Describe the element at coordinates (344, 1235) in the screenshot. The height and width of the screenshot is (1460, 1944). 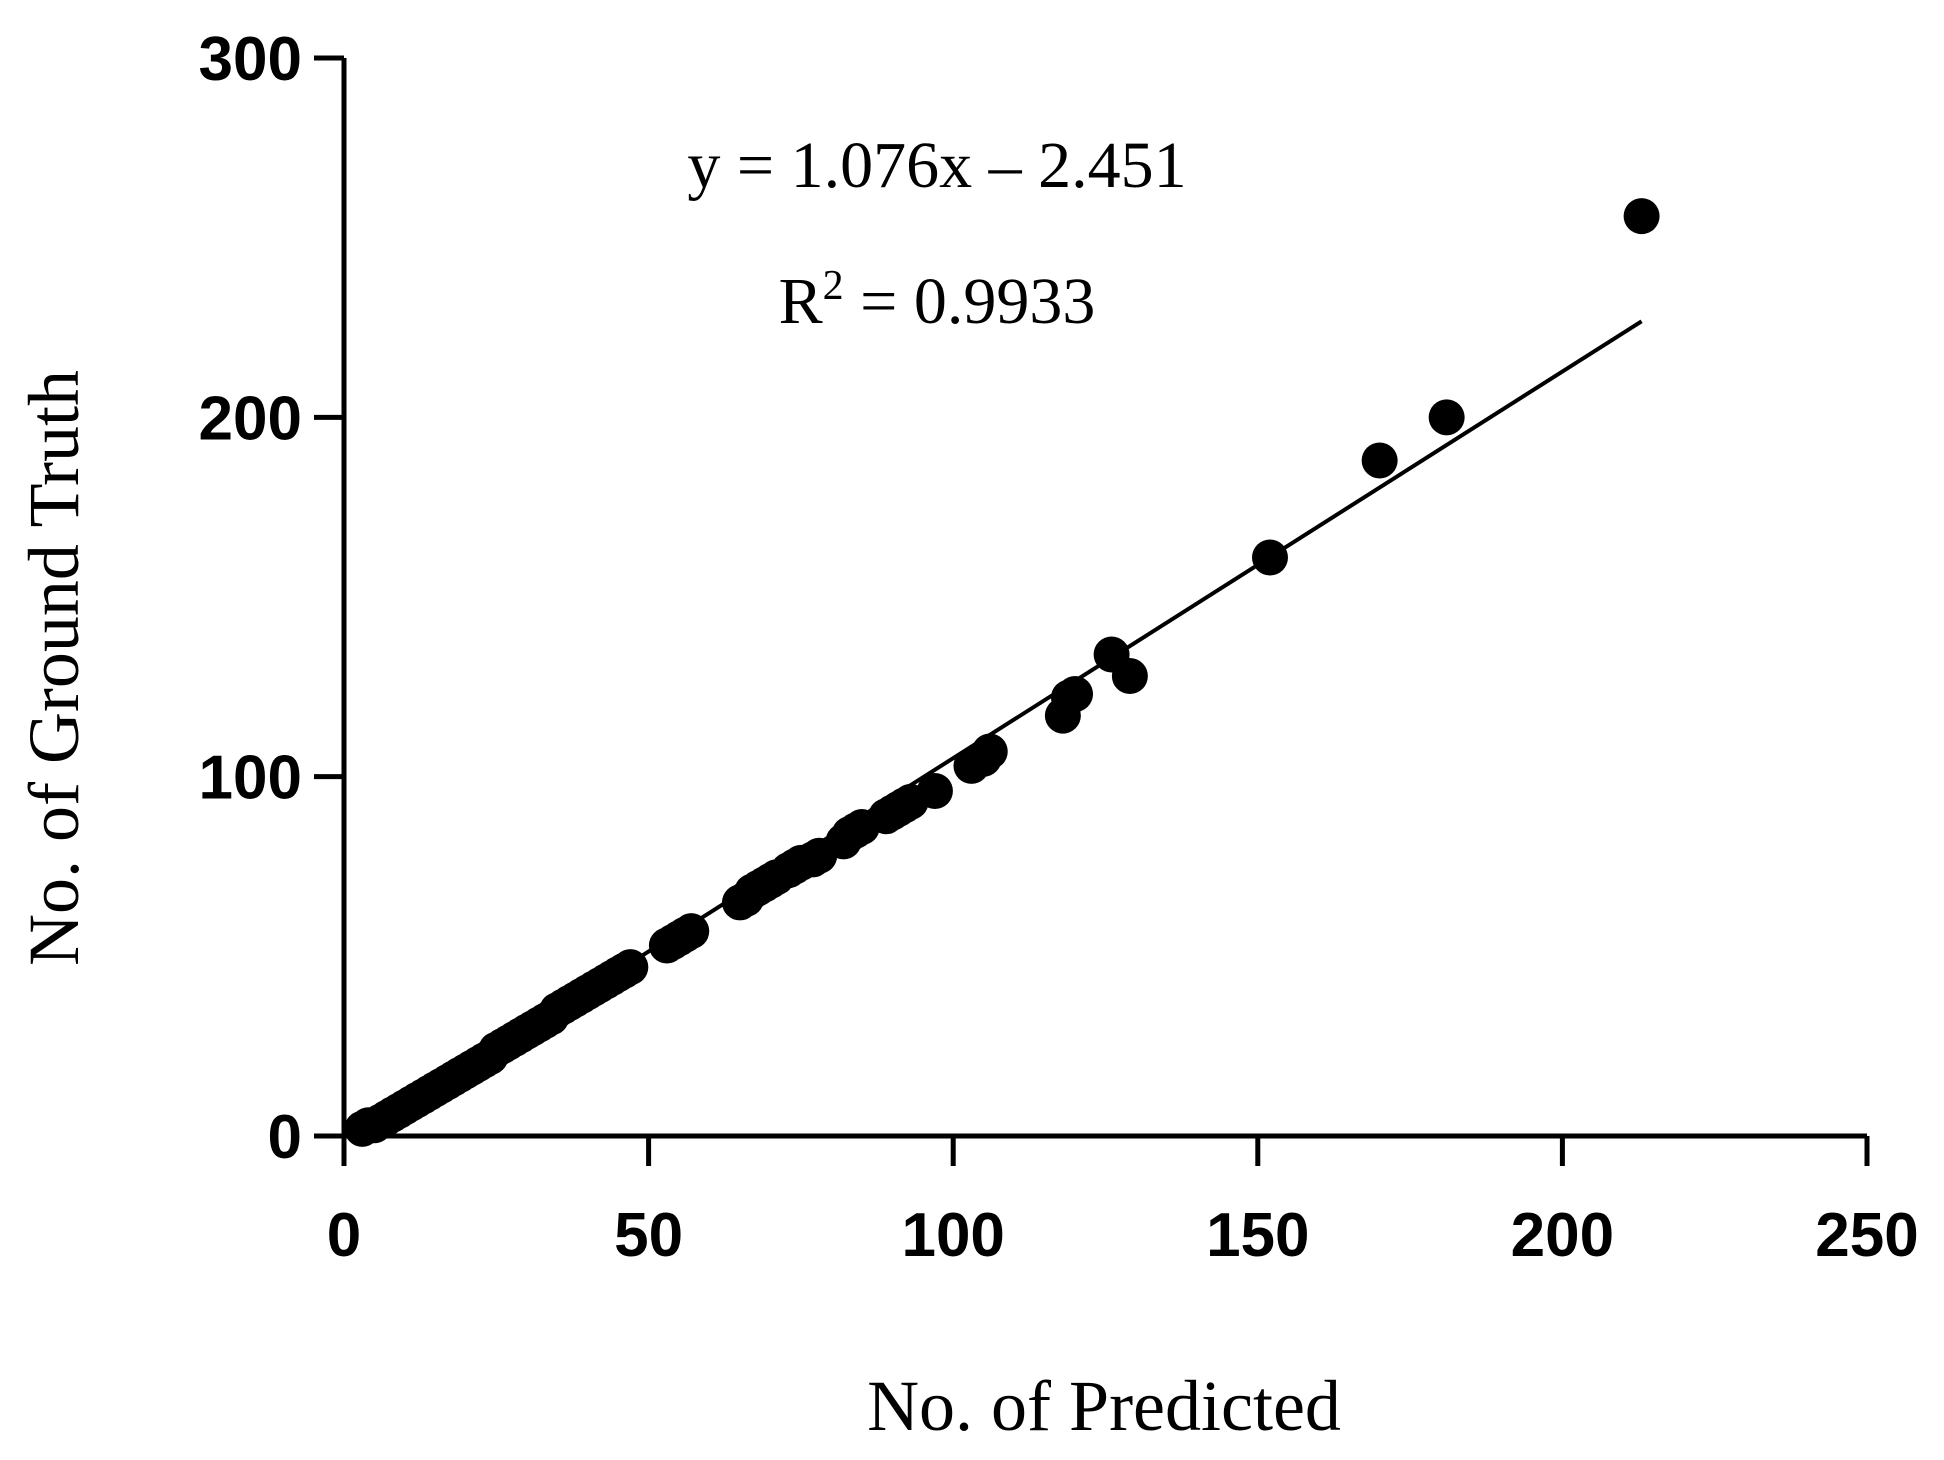
I see `x-tick-label: 0` at that location.